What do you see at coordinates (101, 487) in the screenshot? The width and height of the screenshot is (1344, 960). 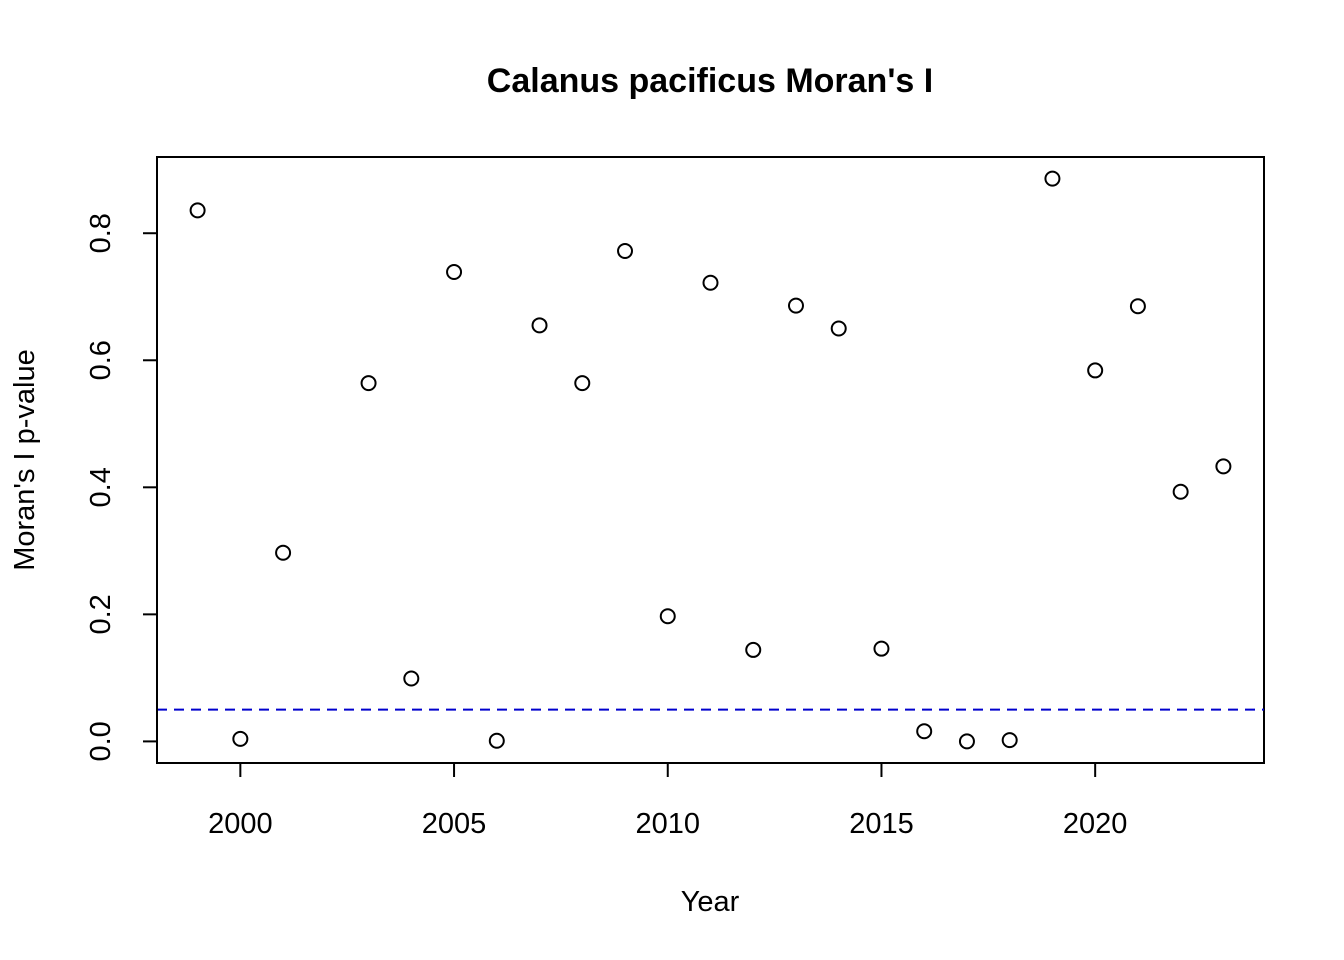 I see `y-tick-label: 0.4` at bounding box center [101, 487].